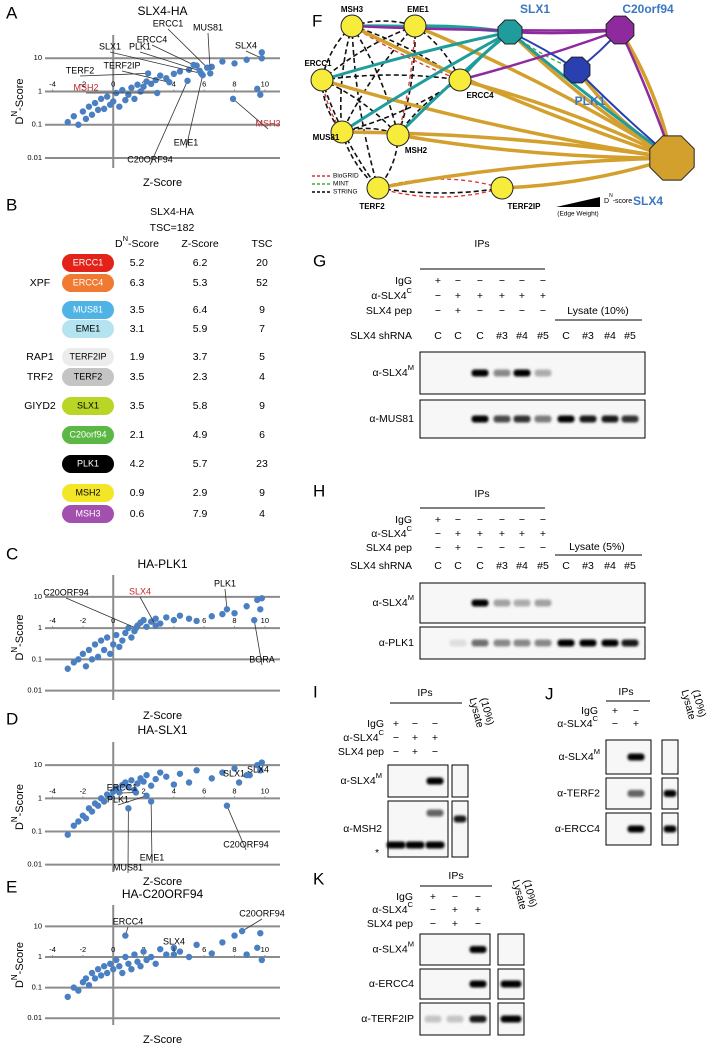 The width and height of the screenshot is (713, 1050). What do you see at coordinates (12, 553) in the screenshot?
I see `panel-letter: C` at bounding box center [12, 553].